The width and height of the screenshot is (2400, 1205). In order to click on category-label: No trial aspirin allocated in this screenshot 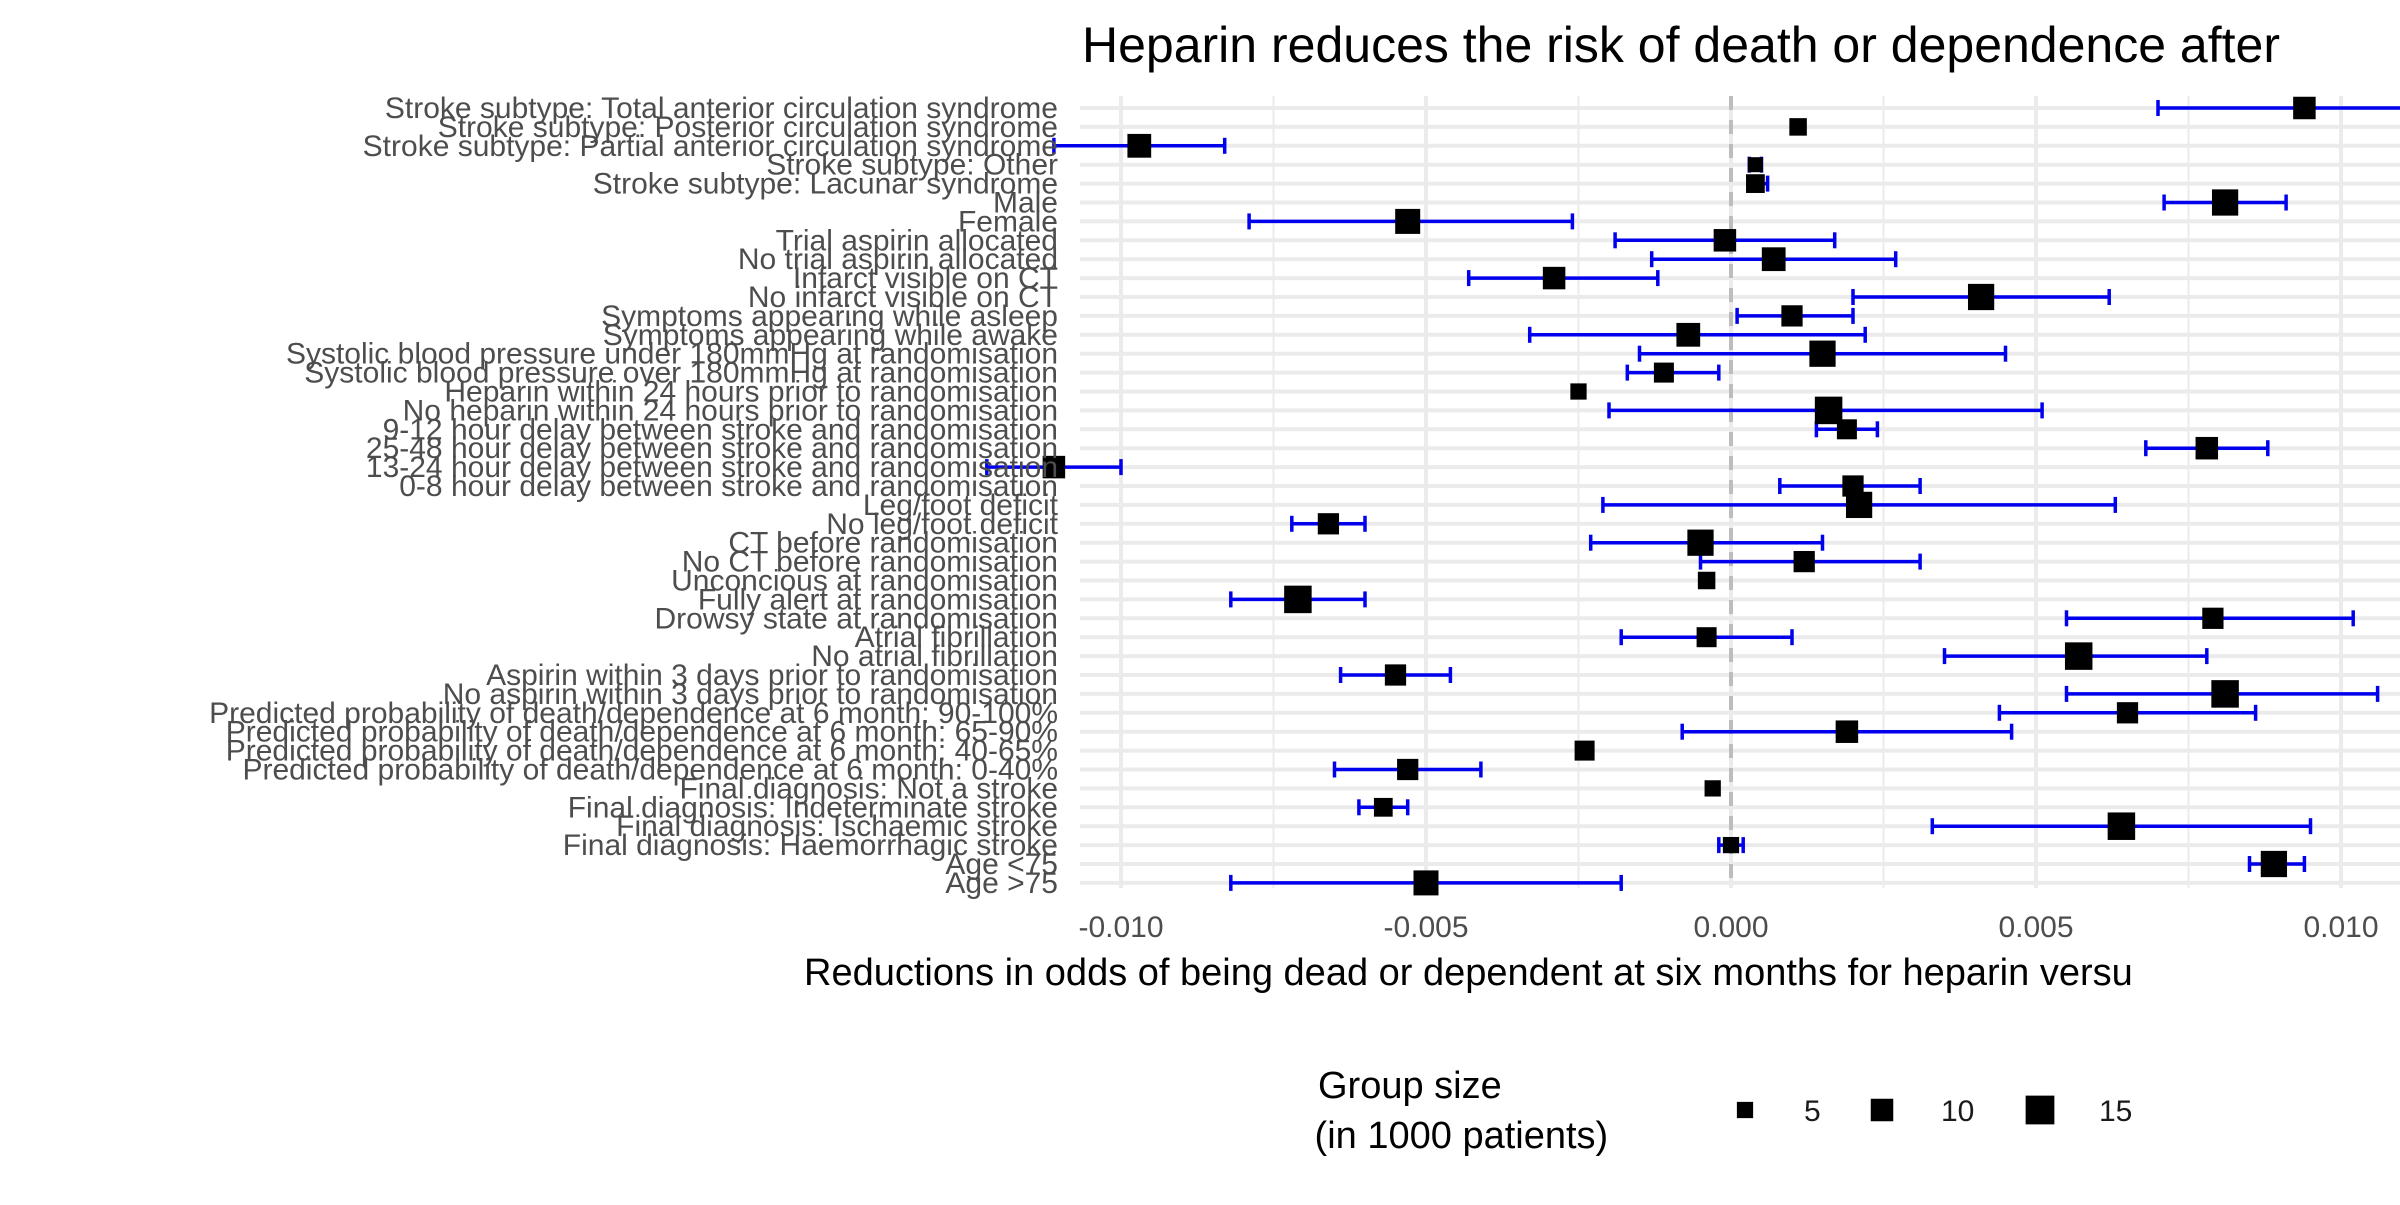, I will do `click(898, 259)`.